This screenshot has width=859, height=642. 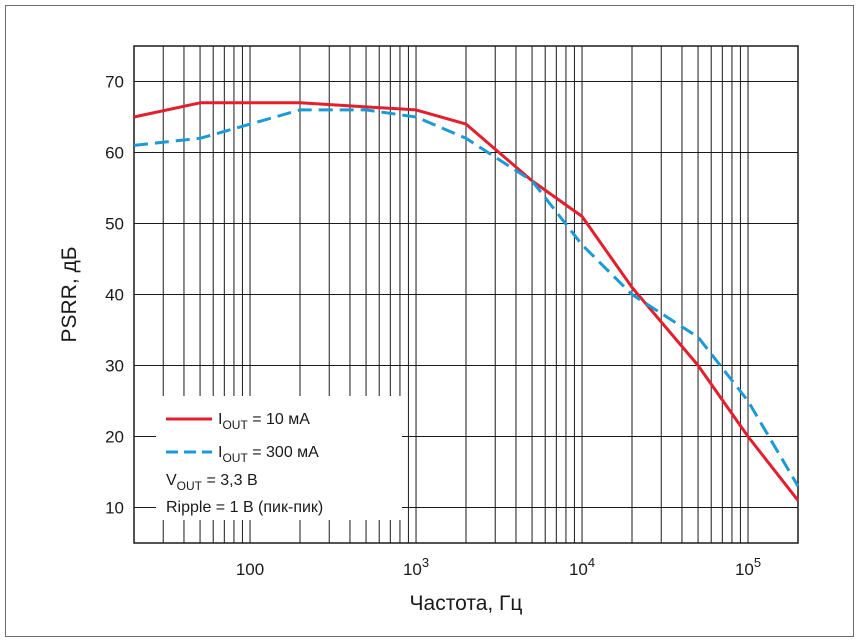 What do you see at coordinates (190, 486) in the screenshot?
I see `vout-sub: OUT` at bounding box center [190, 486].